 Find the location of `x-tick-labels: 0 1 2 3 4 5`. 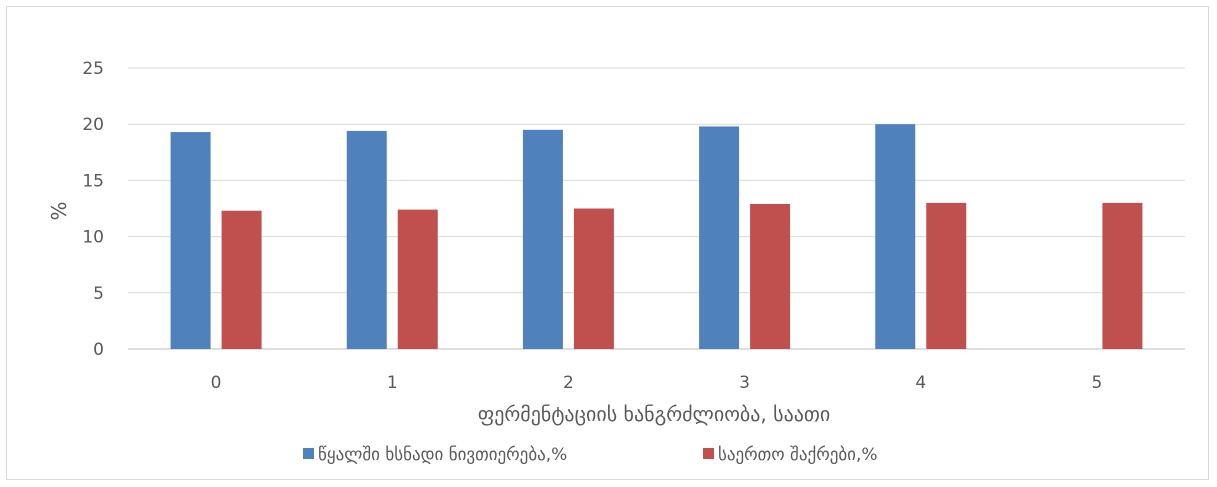

x-tick-labels: 0 1 2 3 4 5 is located at coordinates (657, 383).